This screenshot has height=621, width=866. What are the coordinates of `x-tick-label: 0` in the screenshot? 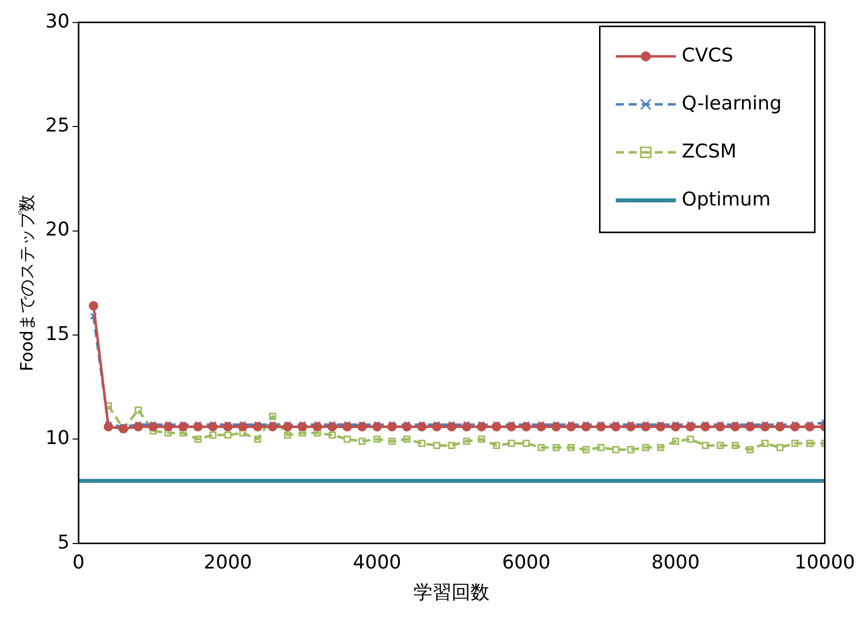 It's located at (78, 563).